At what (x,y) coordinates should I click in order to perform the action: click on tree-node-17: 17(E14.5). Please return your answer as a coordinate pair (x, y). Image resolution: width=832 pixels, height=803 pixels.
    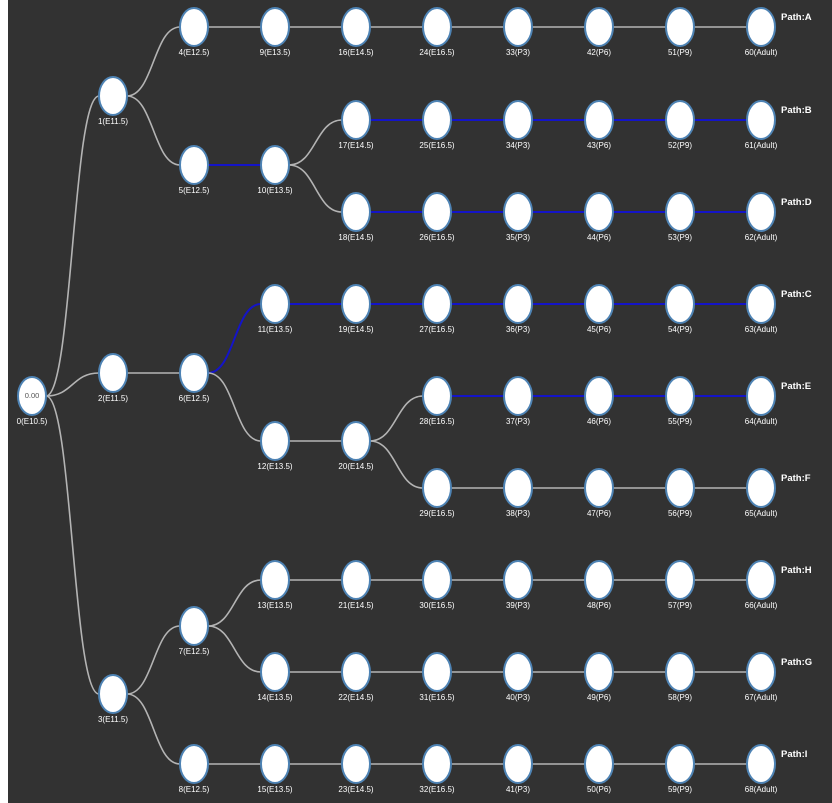
    Looking at the image, I should click on (356, 125).